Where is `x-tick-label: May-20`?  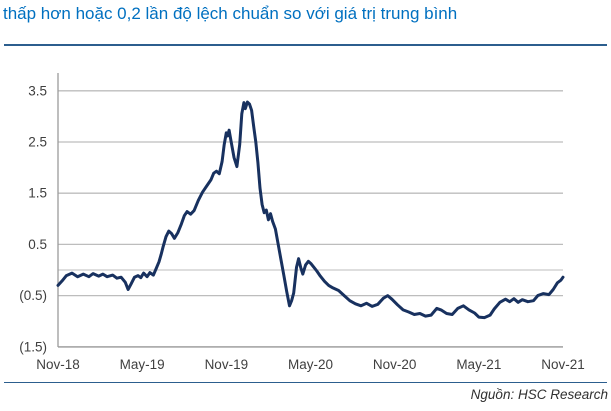 x-tick-label: May-20 is located at coordinates (310, 364).